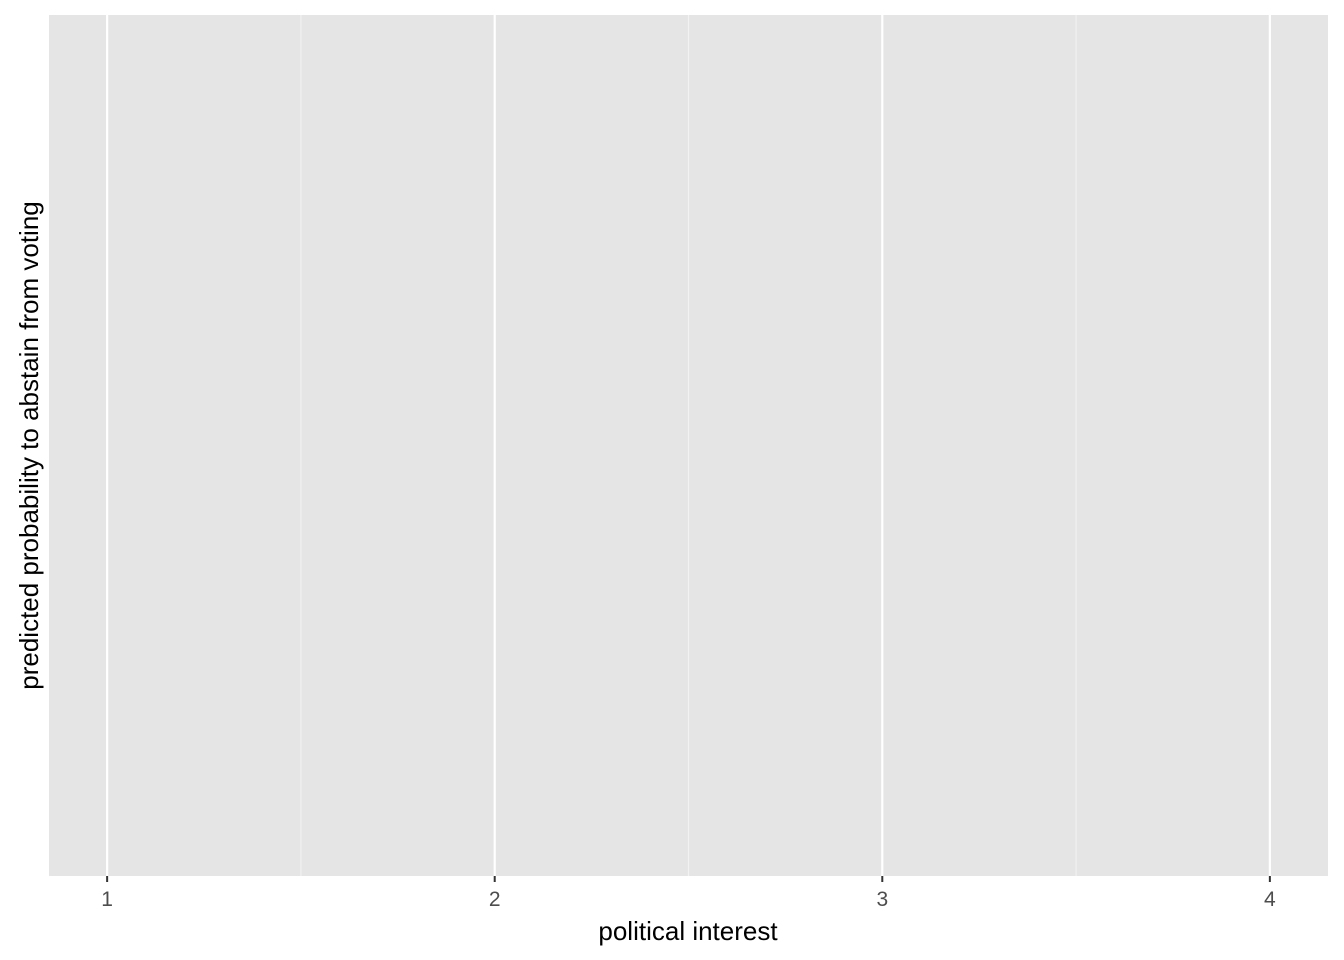 The width and height of the screenshot is (1344, 960). What do you see at coordinates (495, 899) in the screenshot?
I see `x-tick-label: 2` at bounding box center [495, 899].